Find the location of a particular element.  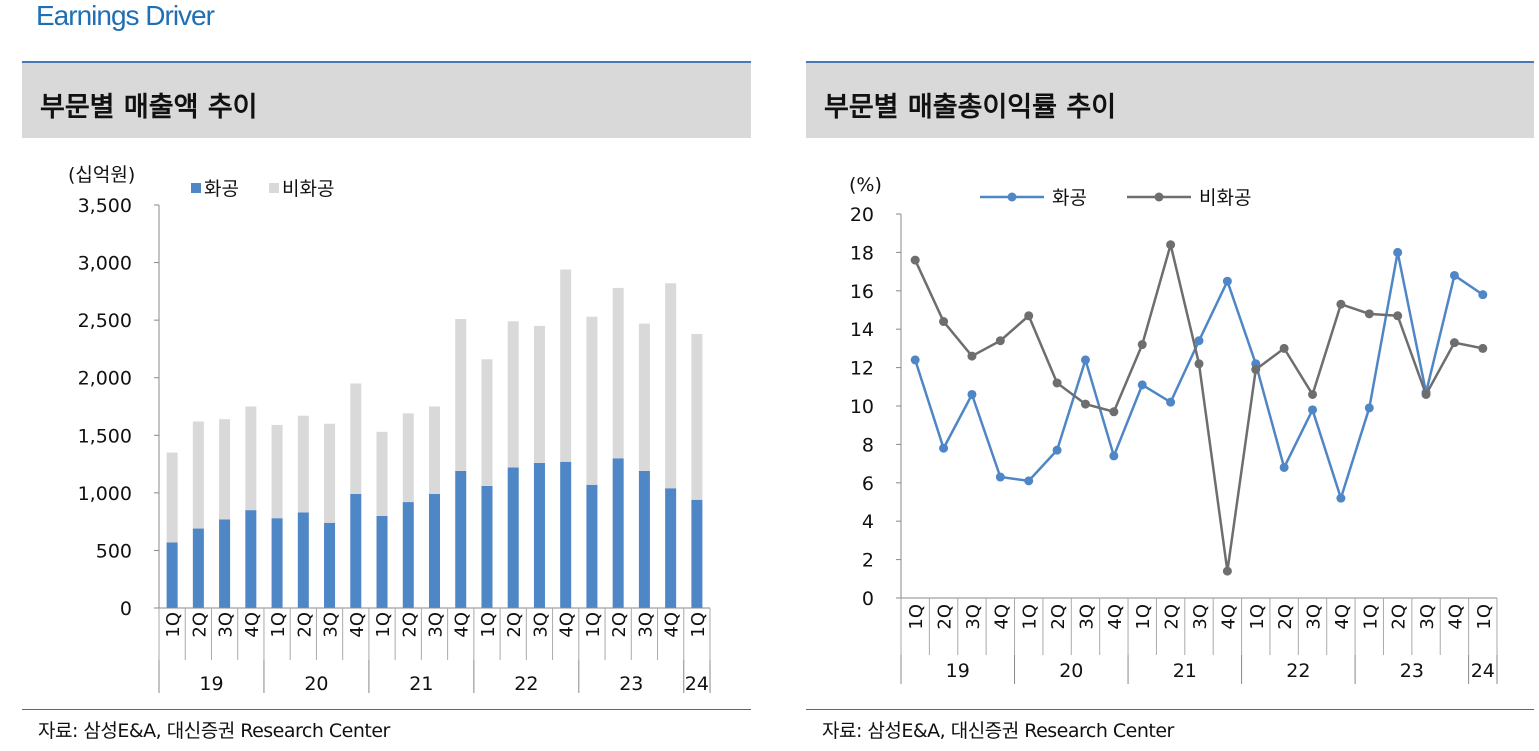

page-title: Earnings Driver is located at coordinates (125, 15).